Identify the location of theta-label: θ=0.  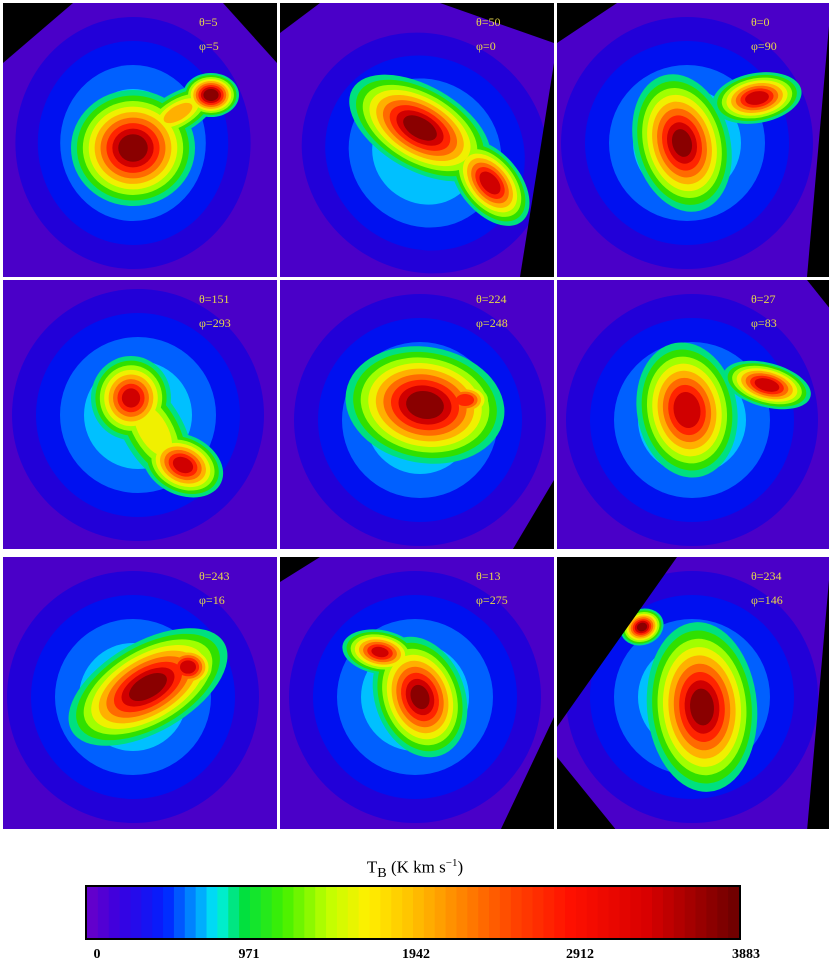
(760, 22).